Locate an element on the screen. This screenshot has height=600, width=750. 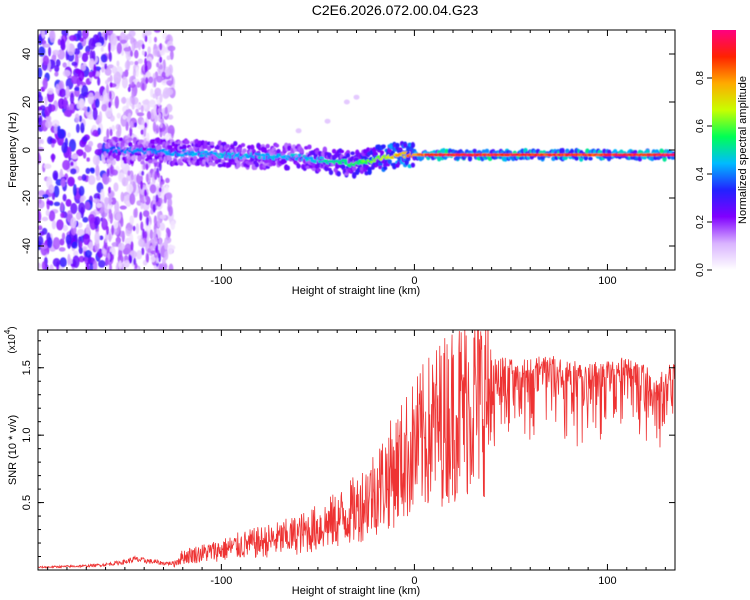
snr-y-multiplier: (x104) is located at coordinates (10, 339).